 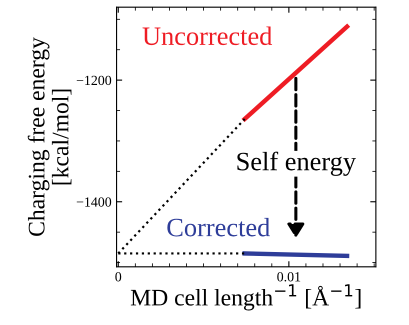 I want to click on x-tick-label: 0, so click(x=118, y=277).